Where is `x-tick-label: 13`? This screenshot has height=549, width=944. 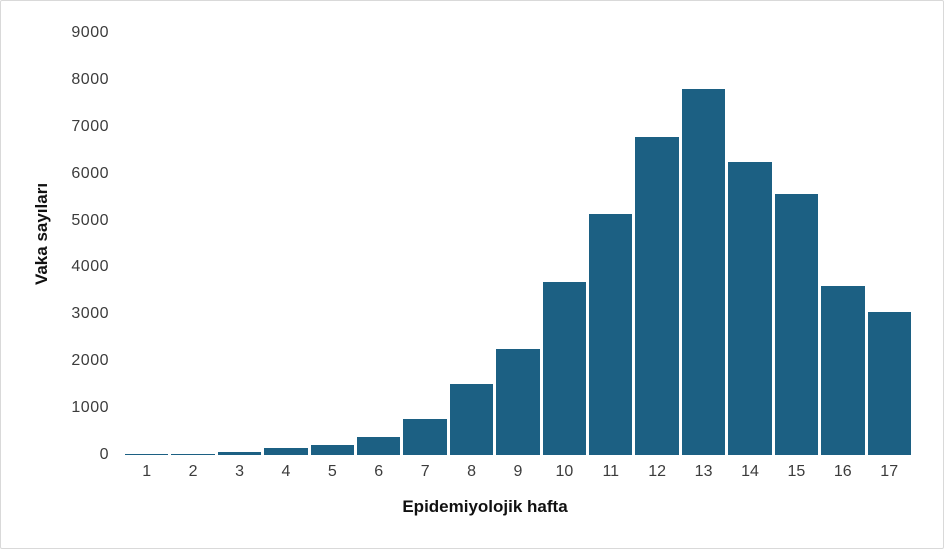 x-tick-label: 13 is located at coordinates (703, 471).